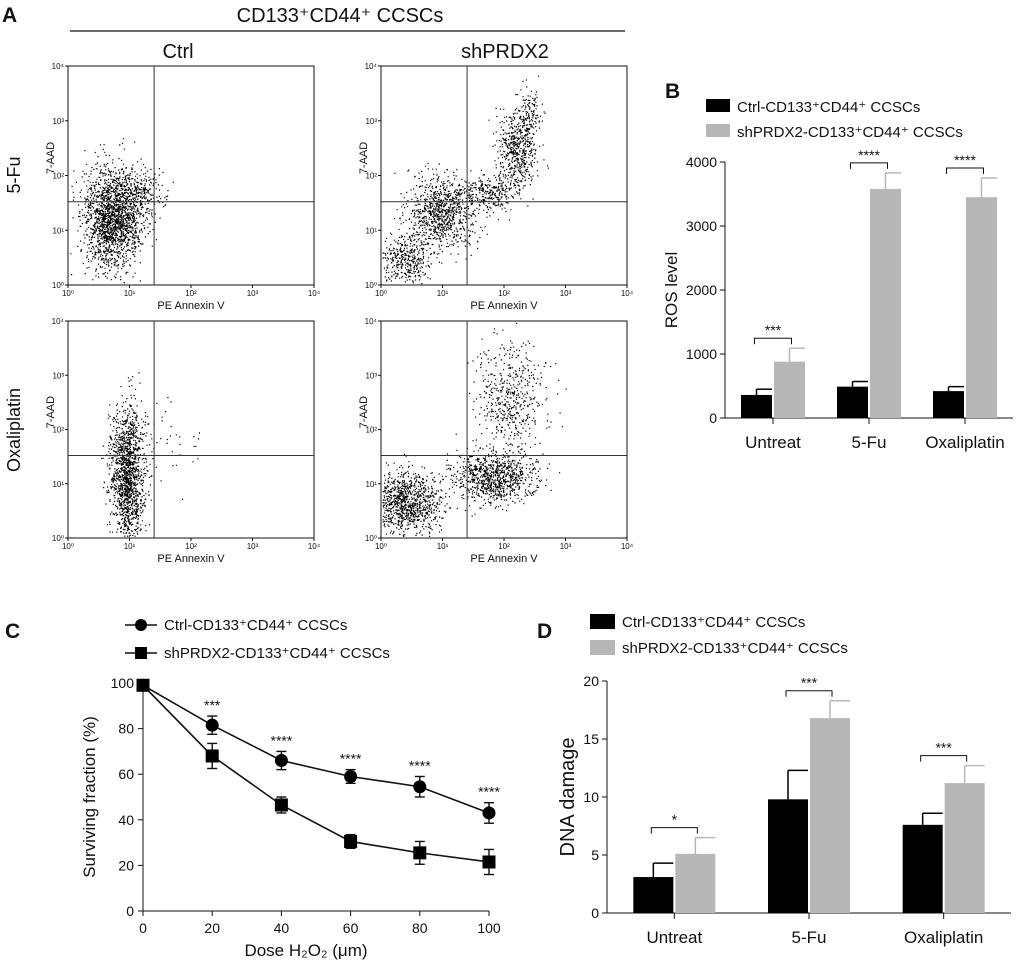 Image resolution: width=1020 pixels, height=971 pixels. Describe the element at coordinates (672, 91) in the screenshot. I see `panel-b-label: B` at that location.